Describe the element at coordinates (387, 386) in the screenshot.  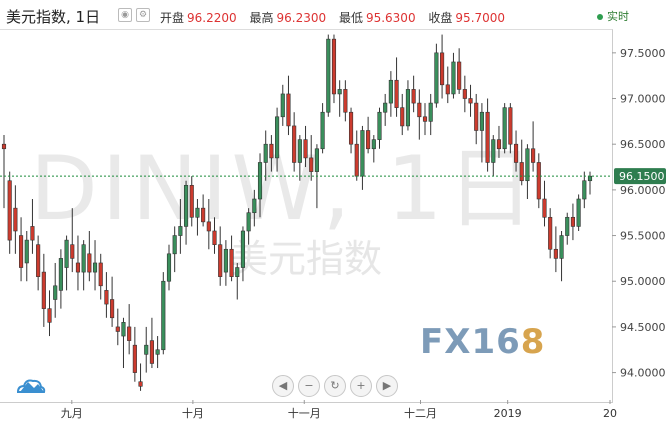
I see `chevron-right-icon: ▶` at that location.